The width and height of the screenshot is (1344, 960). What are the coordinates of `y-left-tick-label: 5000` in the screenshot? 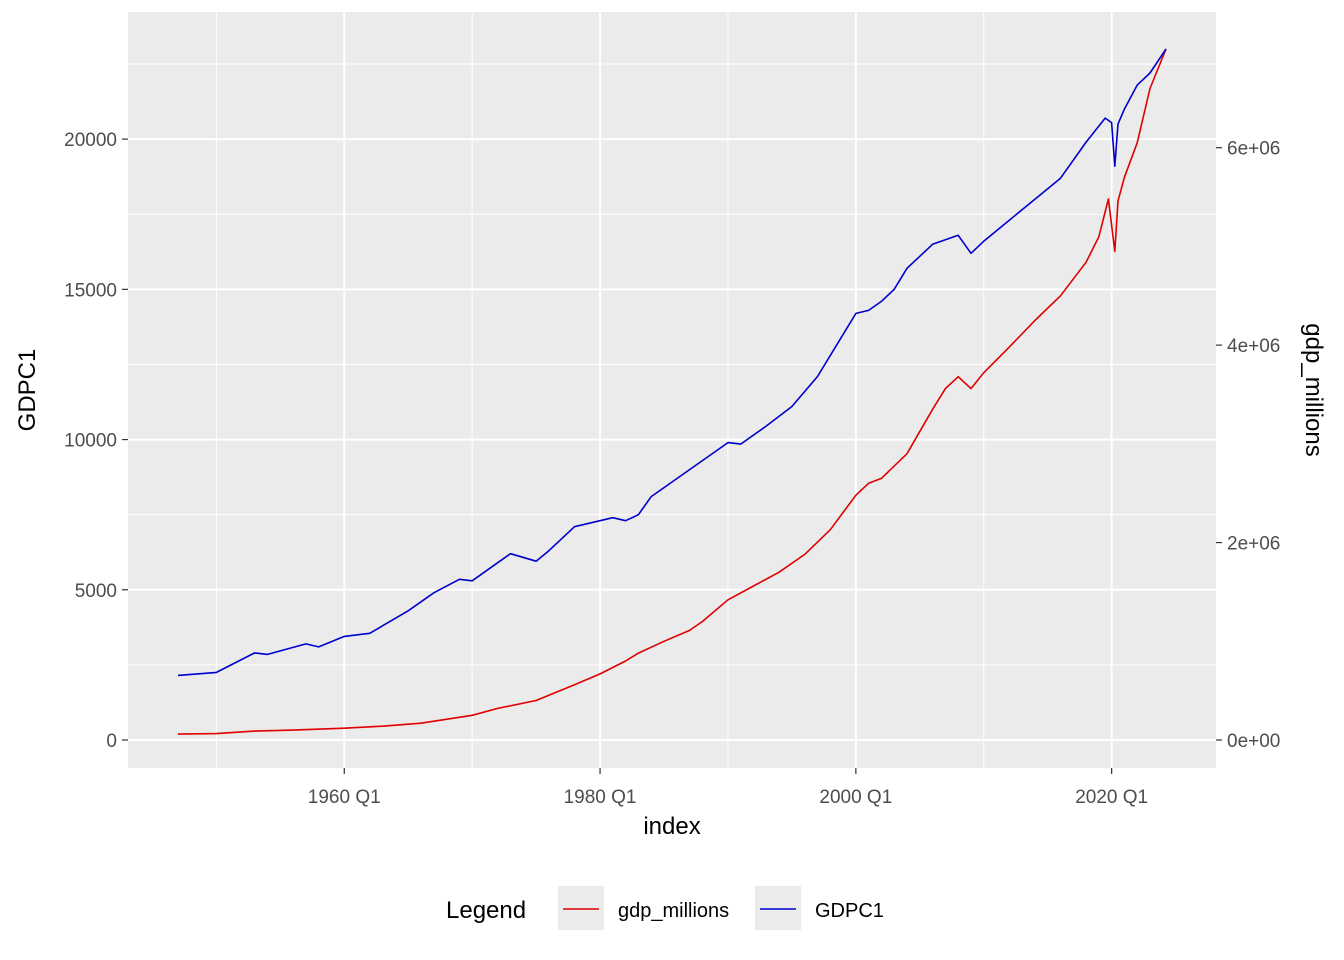 It's located at (96, 591).